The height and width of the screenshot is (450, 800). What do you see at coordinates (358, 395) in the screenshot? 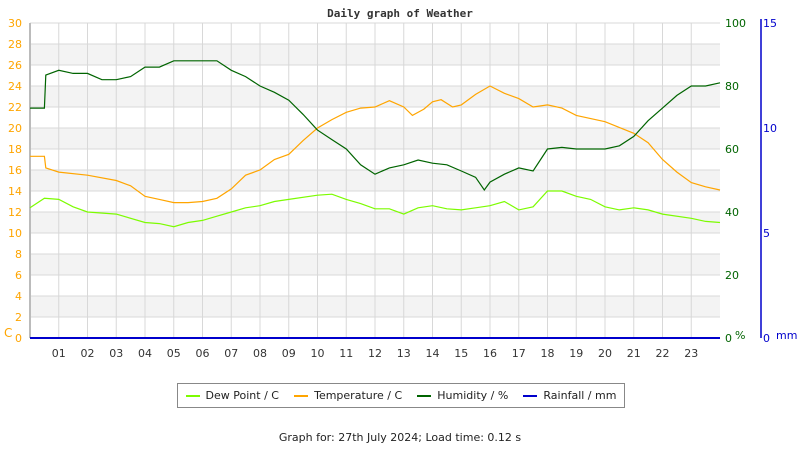
I see `legend-label: Temperature / C` at bounding box center [358, 395].